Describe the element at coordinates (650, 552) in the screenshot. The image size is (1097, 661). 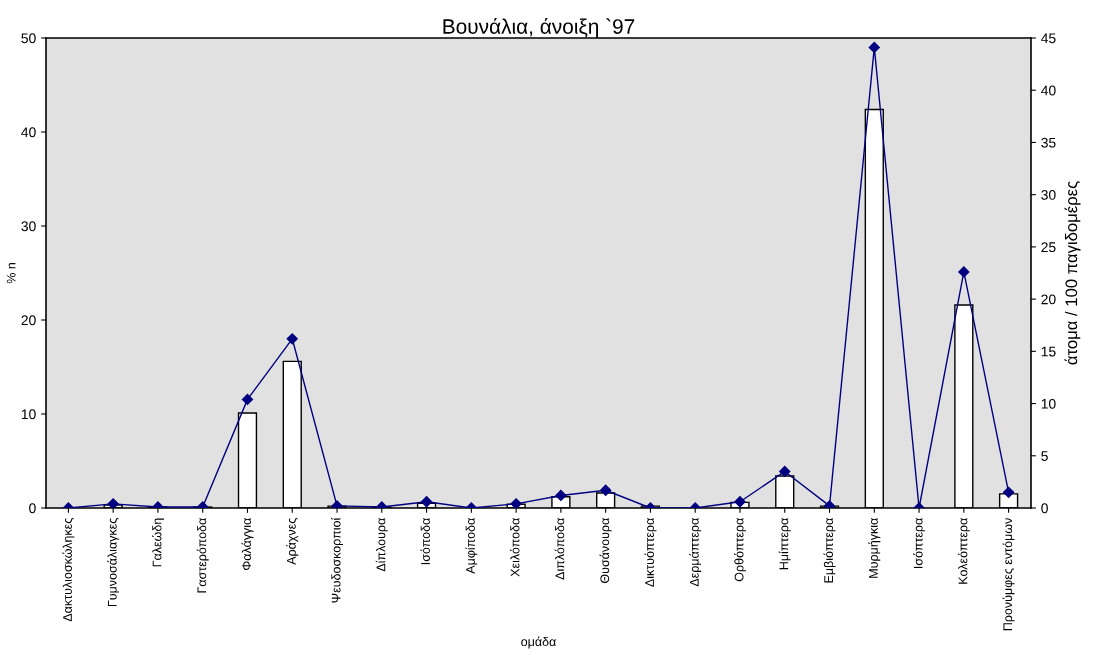
I see `x-tick-label: Δικτυόπτερα` at that location.